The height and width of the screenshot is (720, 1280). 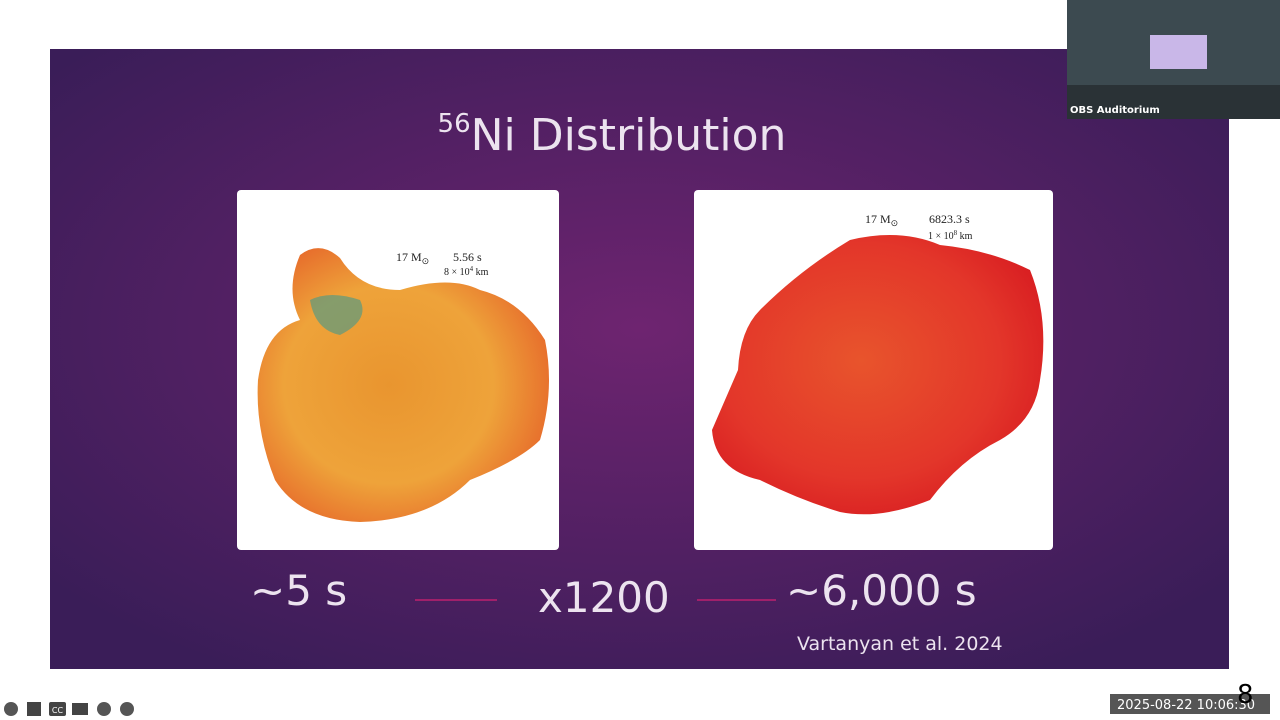 I want to click on webcam-label: OBS Auditorium, so click(x=1115, y=110).